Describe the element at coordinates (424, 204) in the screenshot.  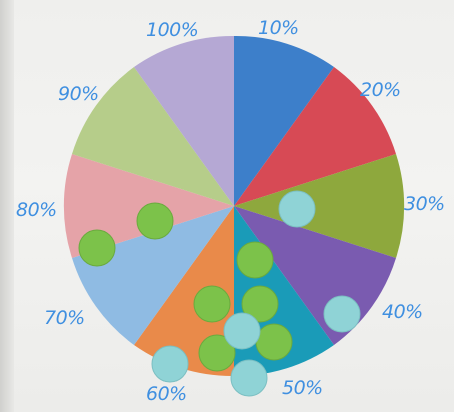
I see `label-30: 30%` at that location.